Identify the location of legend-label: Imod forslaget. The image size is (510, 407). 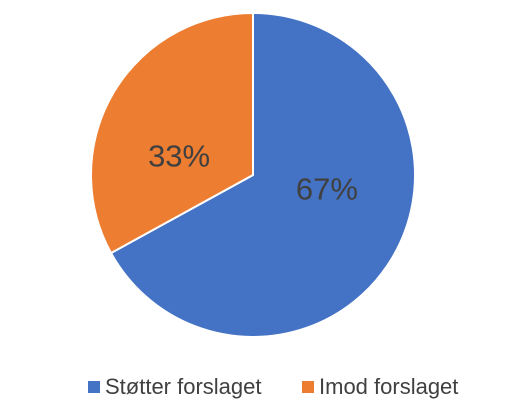
(388, 386).